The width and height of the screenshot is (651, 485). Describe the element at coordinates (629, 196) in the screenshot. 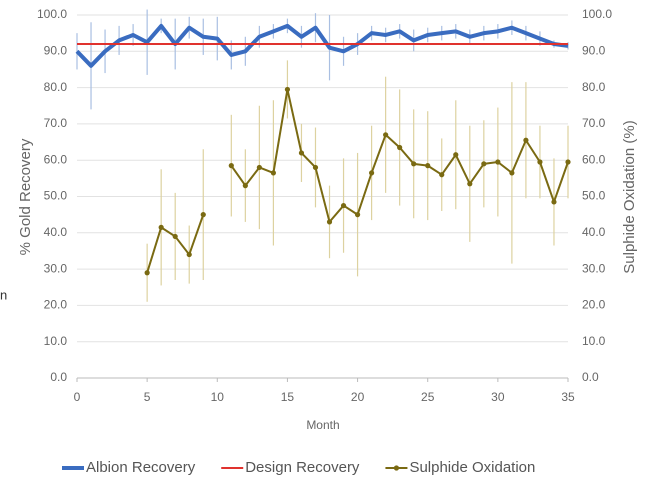

I see `y2-axis-label: Sulphide Oxidation (%)` at that location.